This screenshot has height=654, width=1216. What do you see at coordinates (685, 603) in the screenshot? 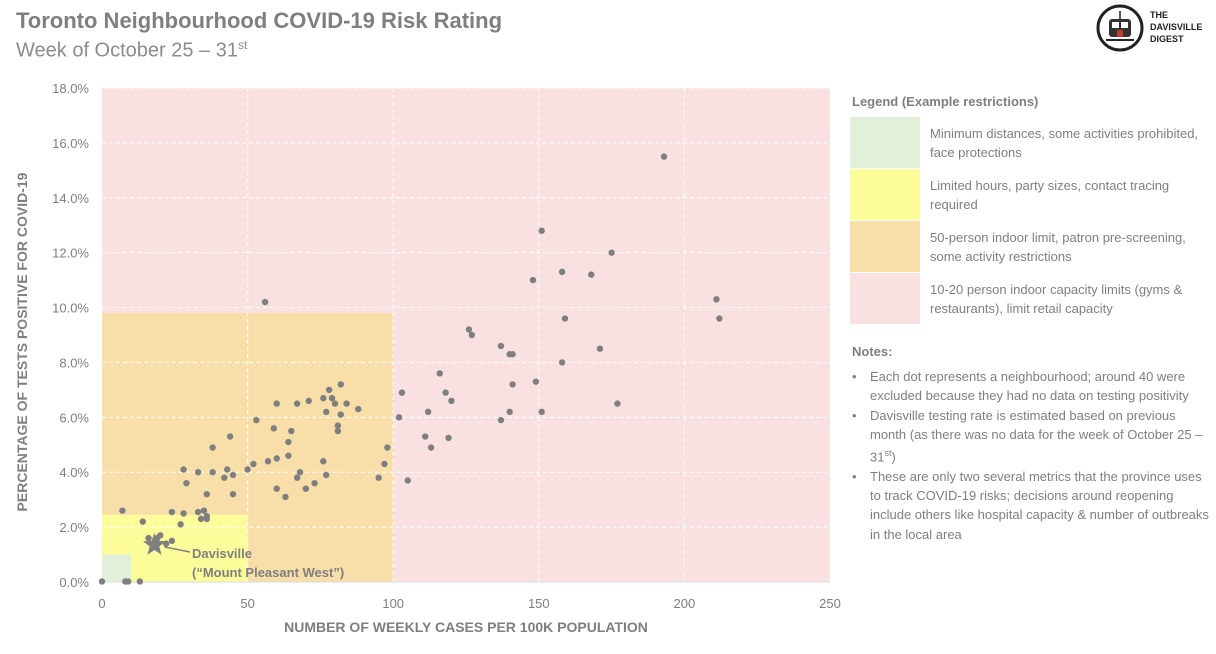
I see `x-tick-label: 200` at bounding box center [685, 603].